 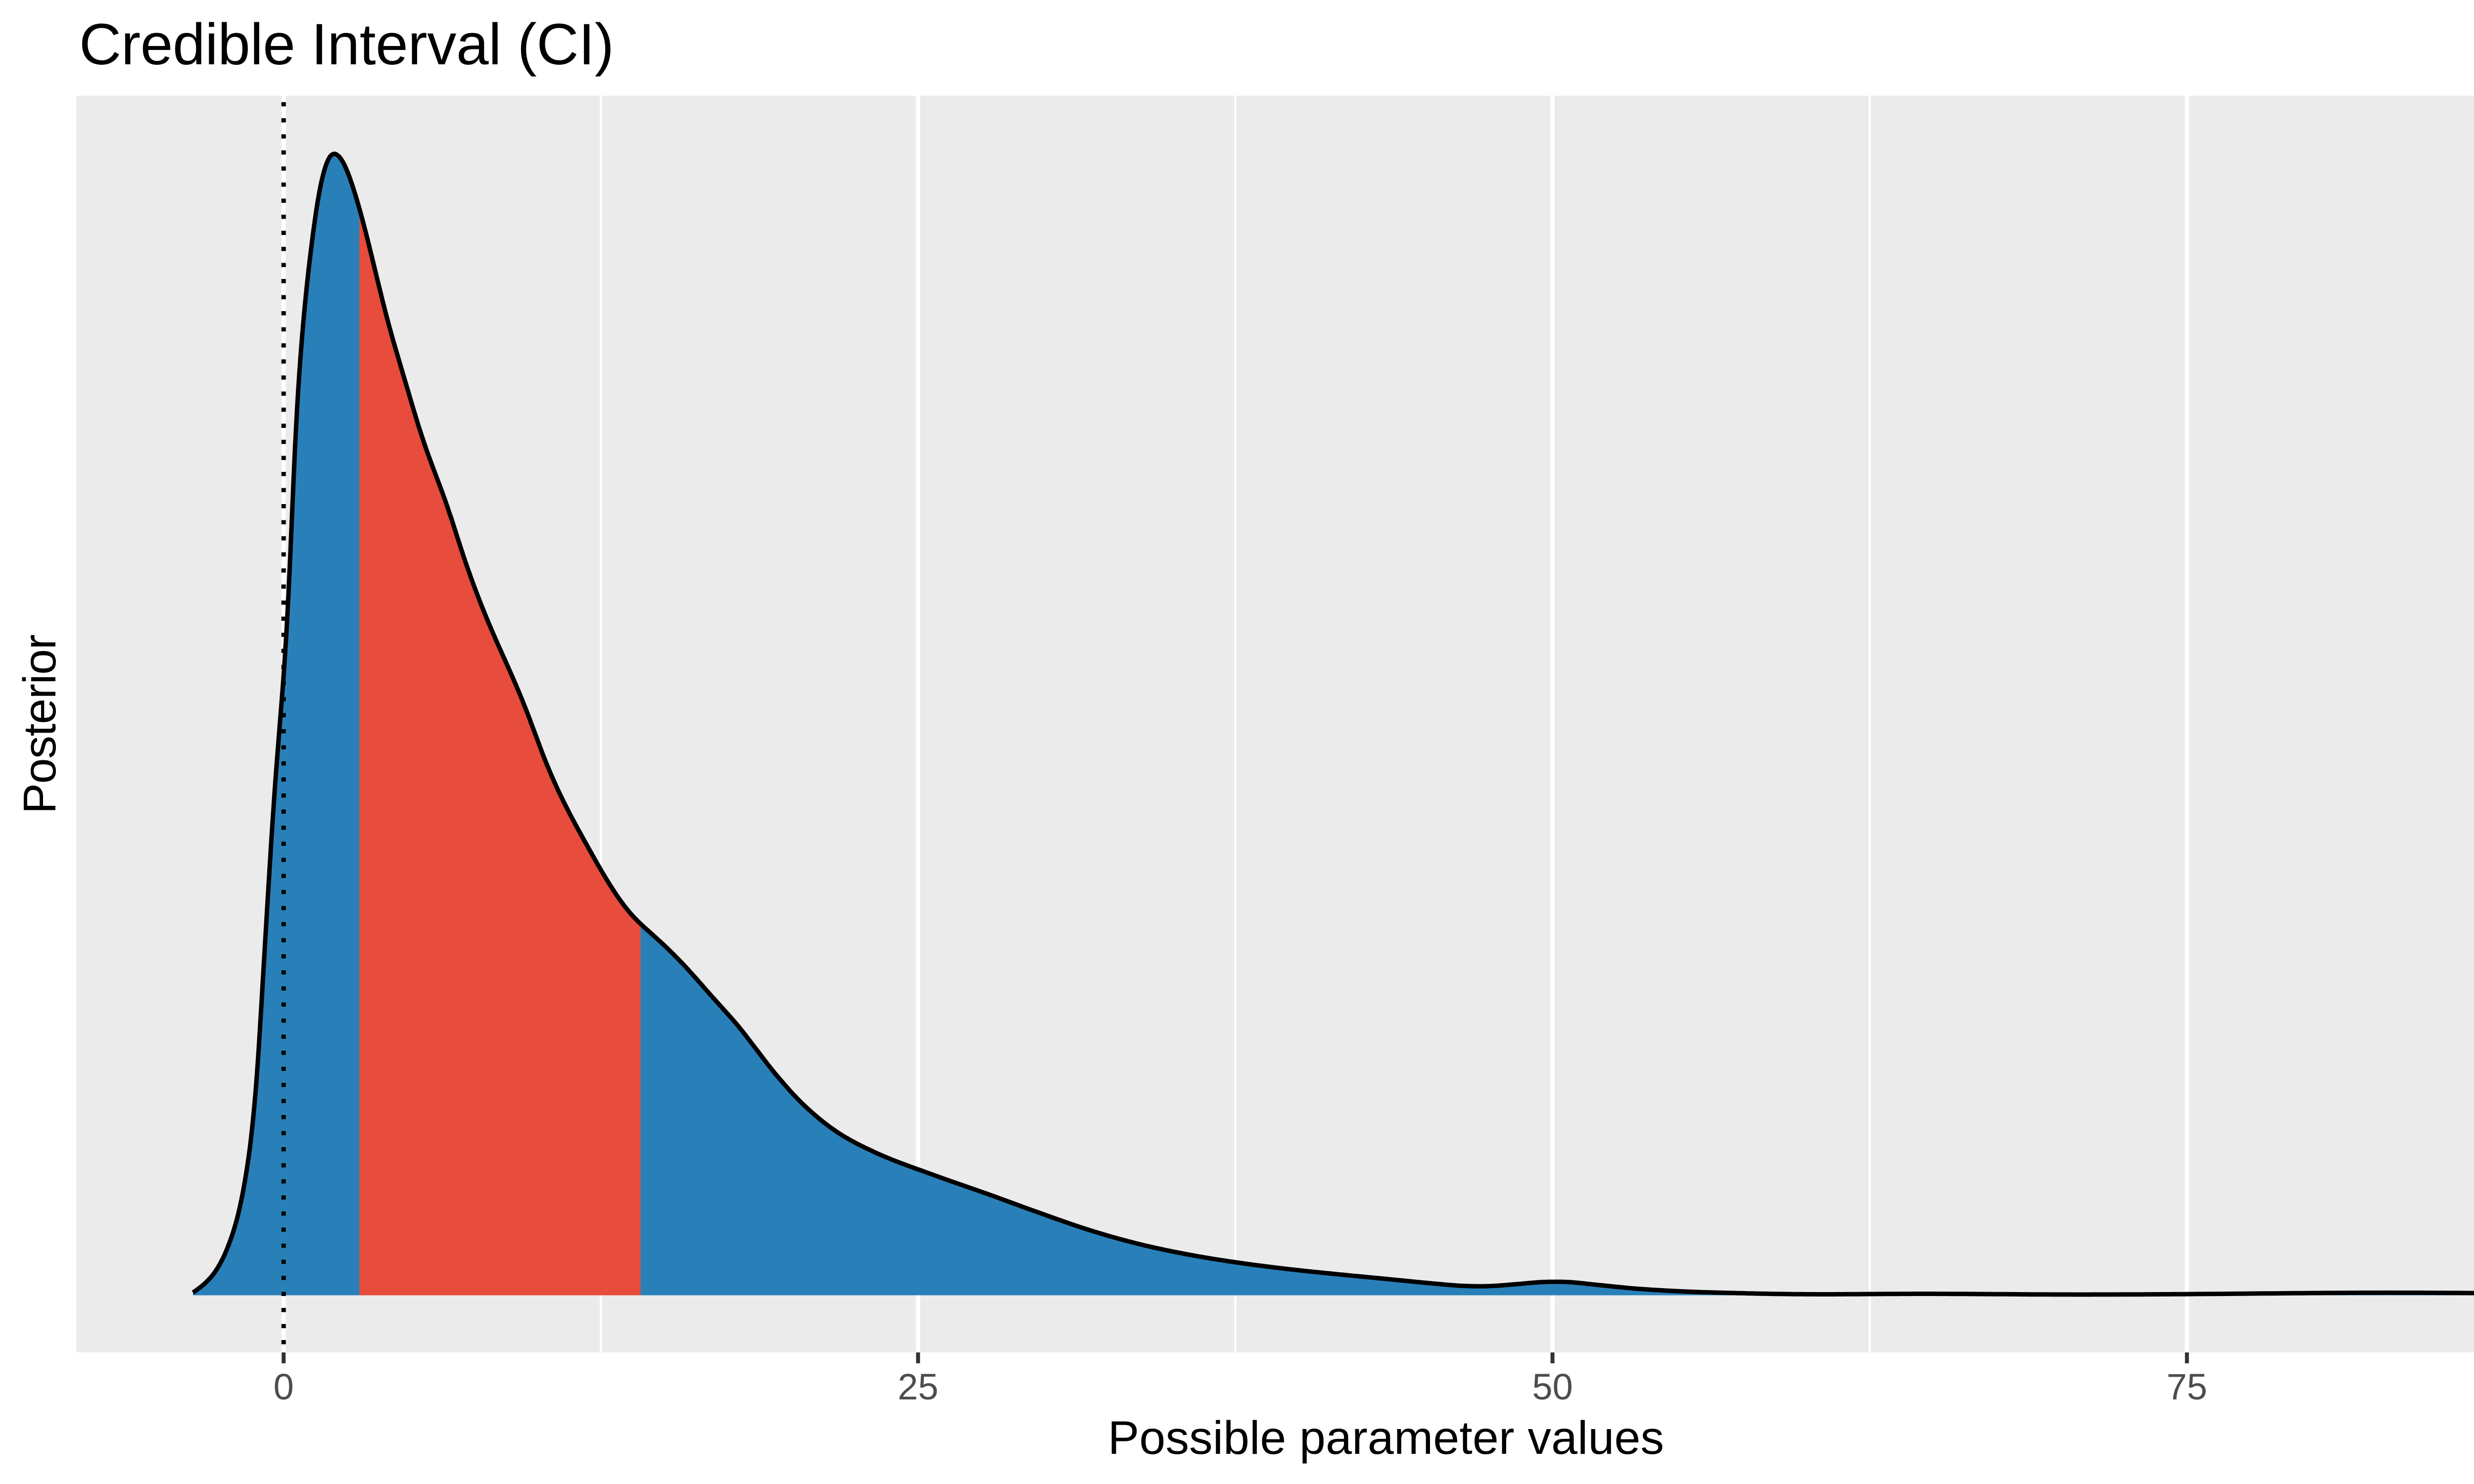 I want to click on svg-text: Credible Interval (CI), so click(x=347, y=44).